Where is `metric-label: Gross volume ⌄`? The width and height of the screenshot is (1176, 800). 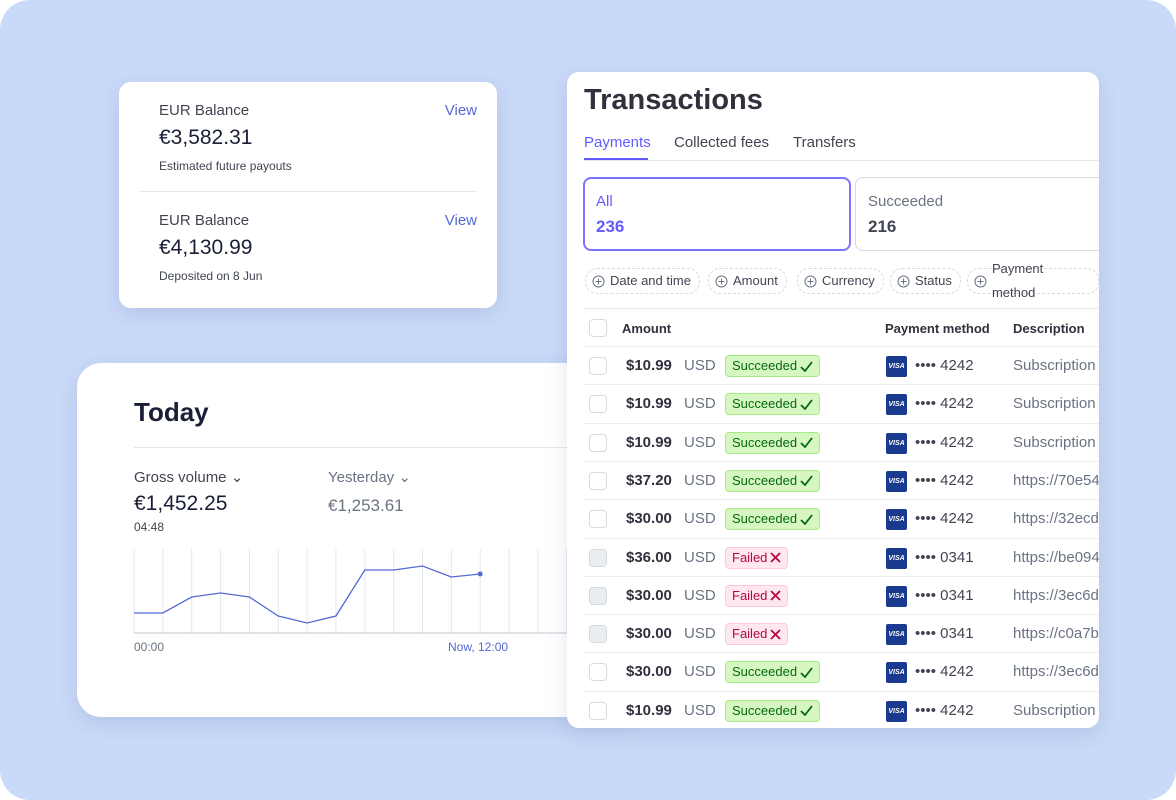
metric-label: Gross volume ⌄ is located at coordinates (189, 477).